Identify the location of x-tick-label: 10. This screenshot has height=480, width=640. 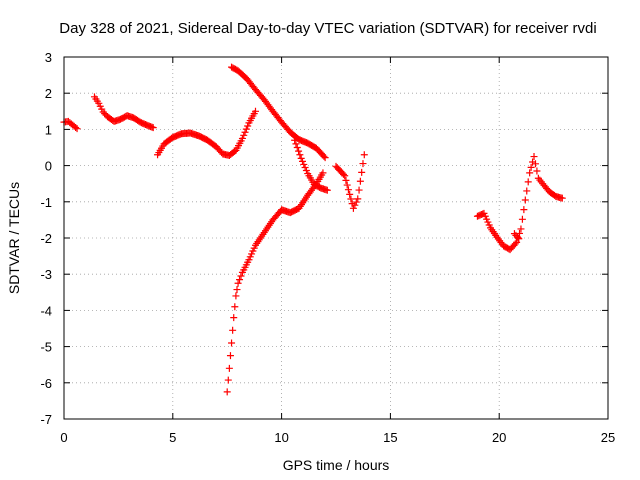
(281, 437).